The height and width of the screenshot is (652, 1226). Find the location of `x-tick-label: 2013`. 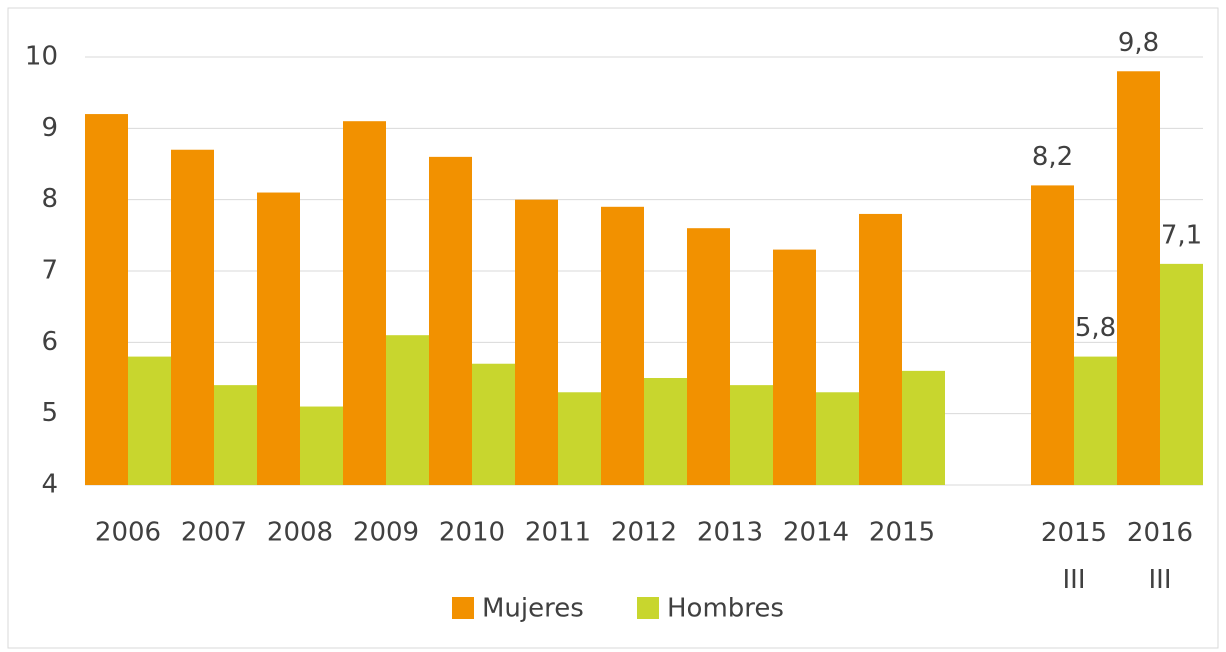

x-tick-label: 2013 is located at coordinates (730, 533).